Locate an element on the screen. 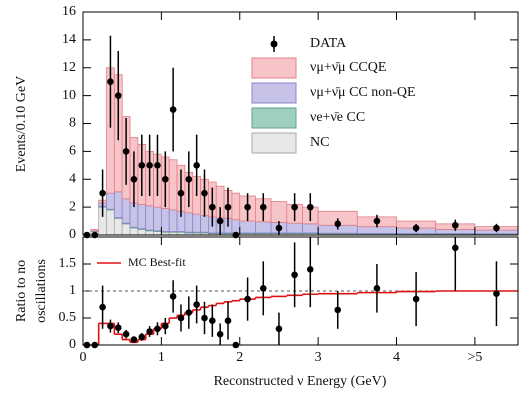 This screenshot has width=520, height=394. y-tick-label: 1 is located at coordinates (72, 290).